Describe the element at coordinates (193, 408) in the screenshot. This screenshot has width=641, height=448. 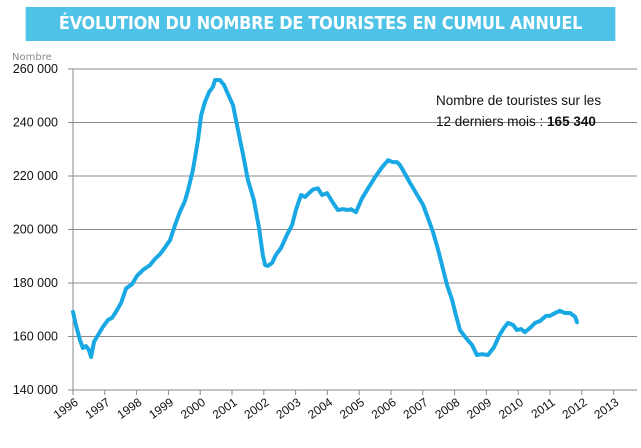
I see `x-tick-label: 2000` at that location.